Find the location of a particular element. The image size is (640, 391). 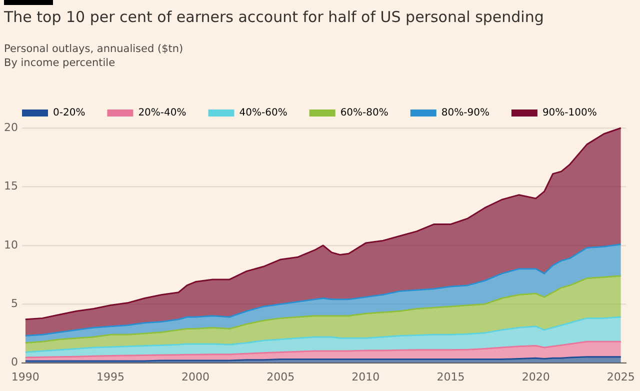

y-tick-label: 10 is located at coordinates (11, 245).